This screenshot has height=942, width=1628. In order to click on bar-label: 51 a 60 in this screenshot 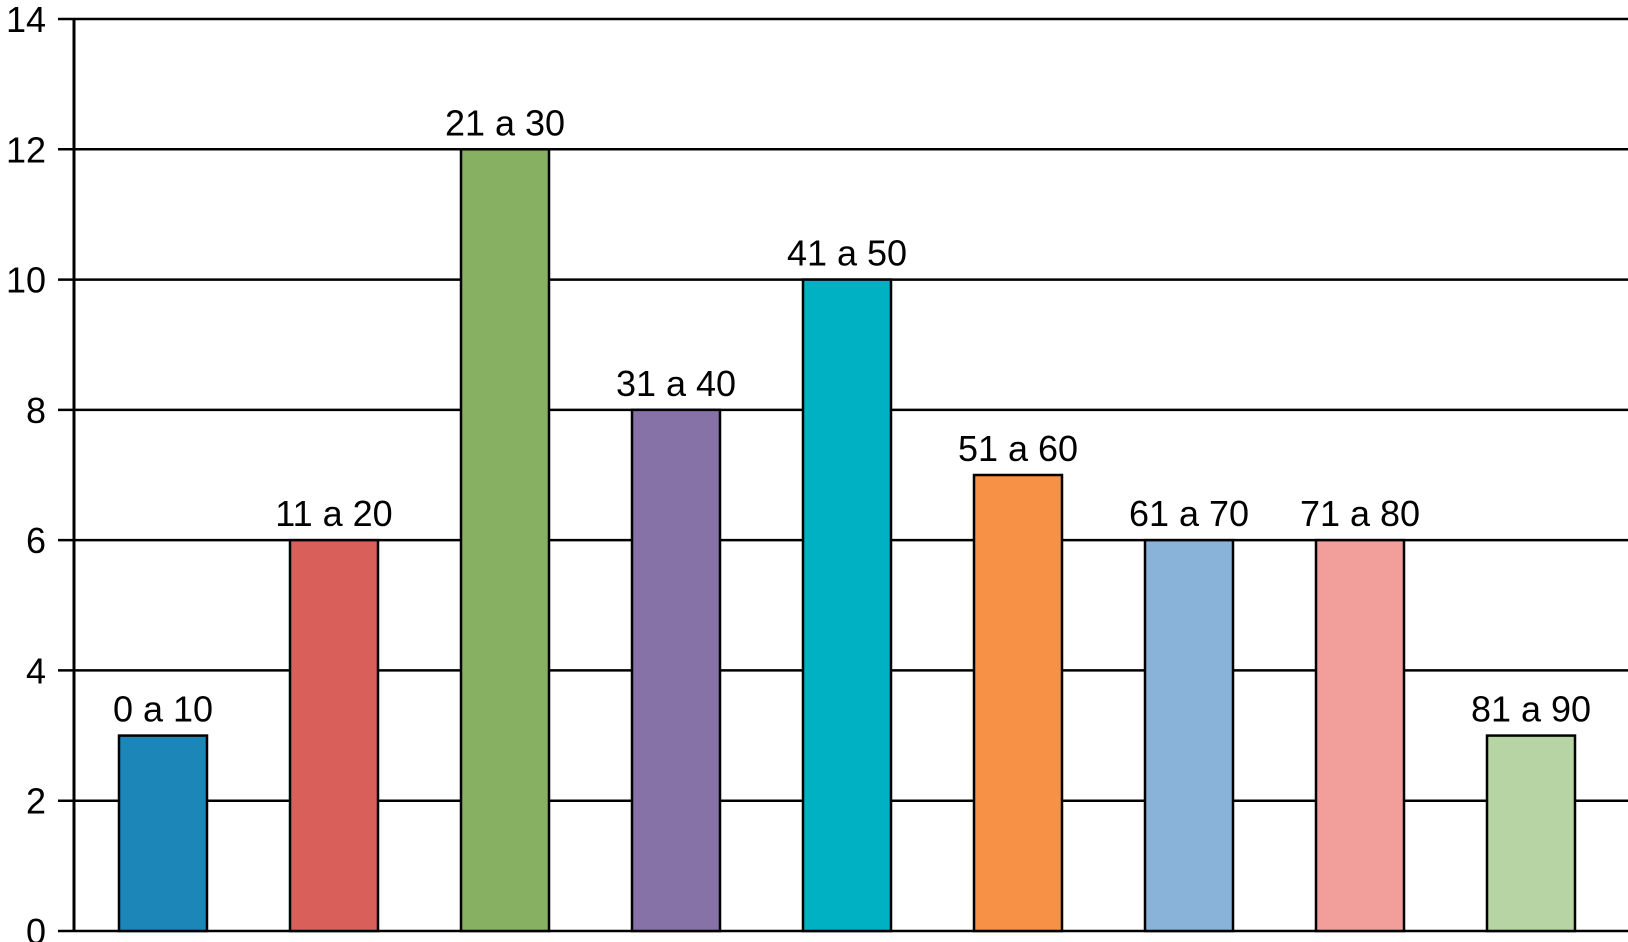, I will do `click(1018, 448)`.